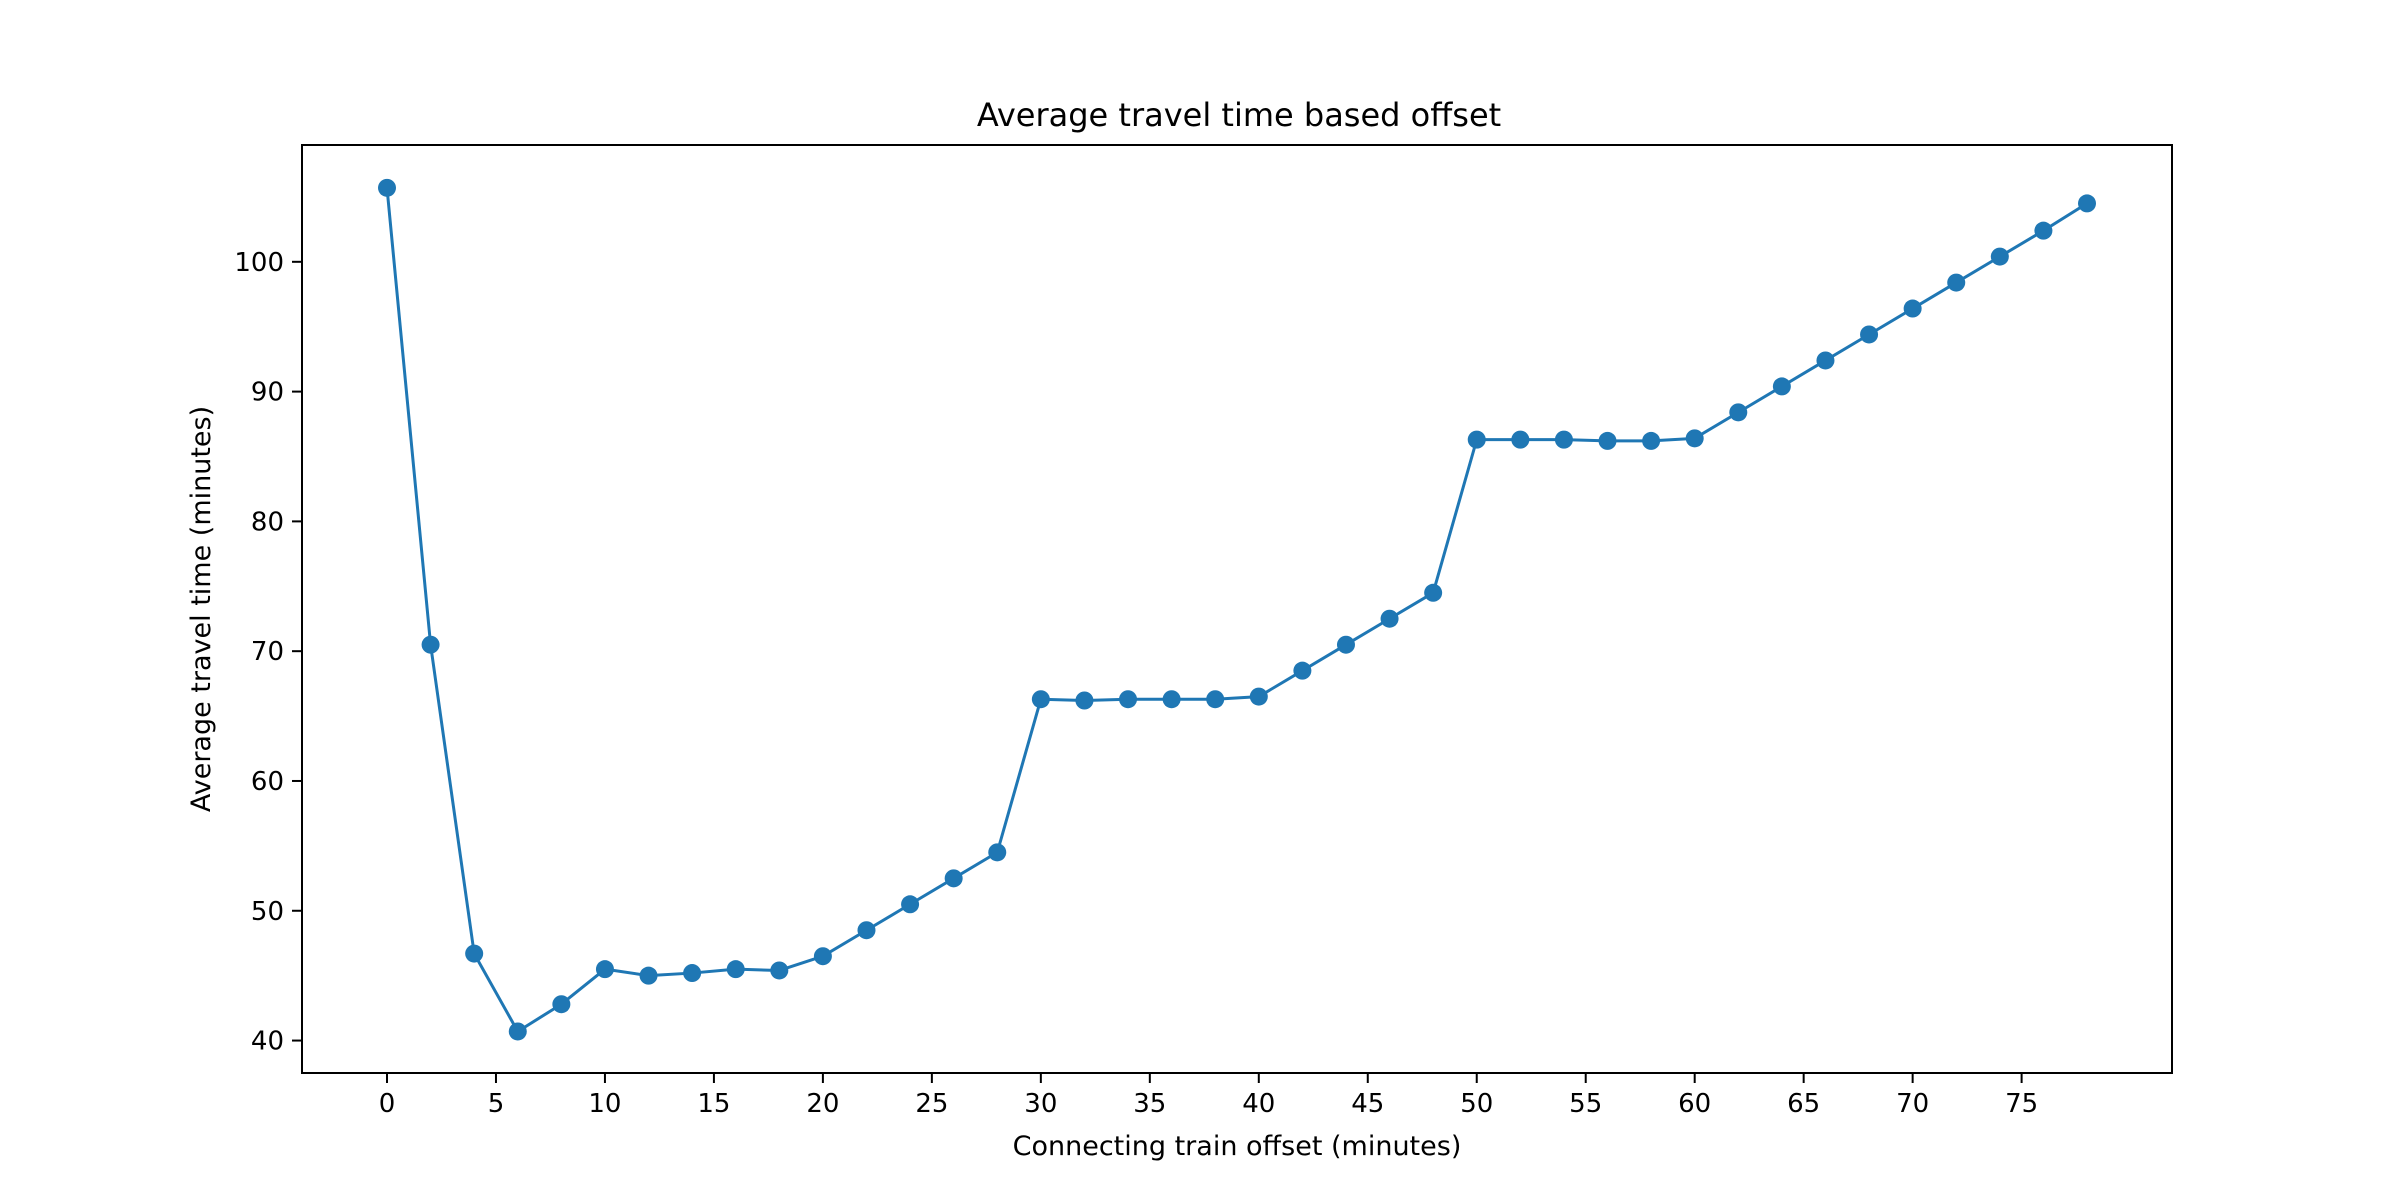 This screenshot has height=1200, width=2400. Describe the element at coordinates (713, 1104) in the screenshot. I see `x-tick-label: 15` at that location.